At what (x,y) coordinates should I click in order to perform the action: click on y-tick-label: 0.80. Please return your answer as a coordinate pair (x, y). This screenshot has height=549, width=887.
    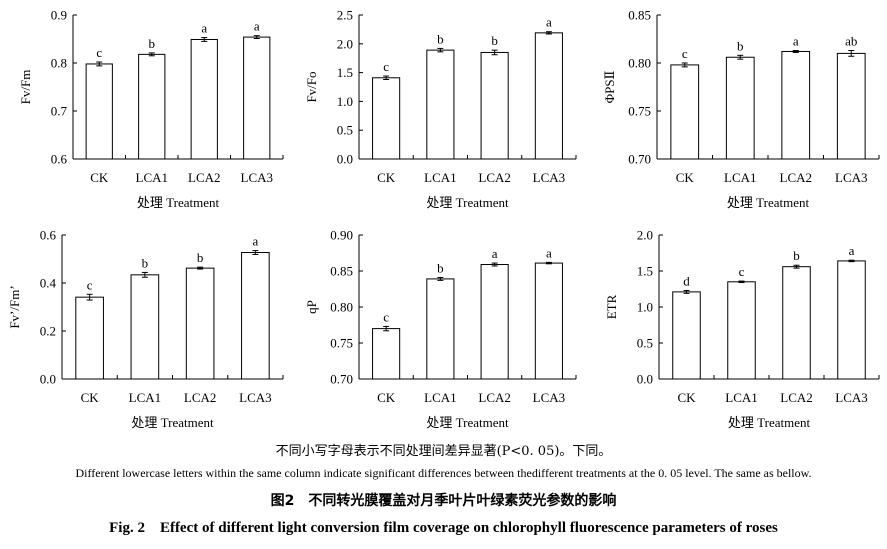
    Looking at the image, I should click on (341, 307).